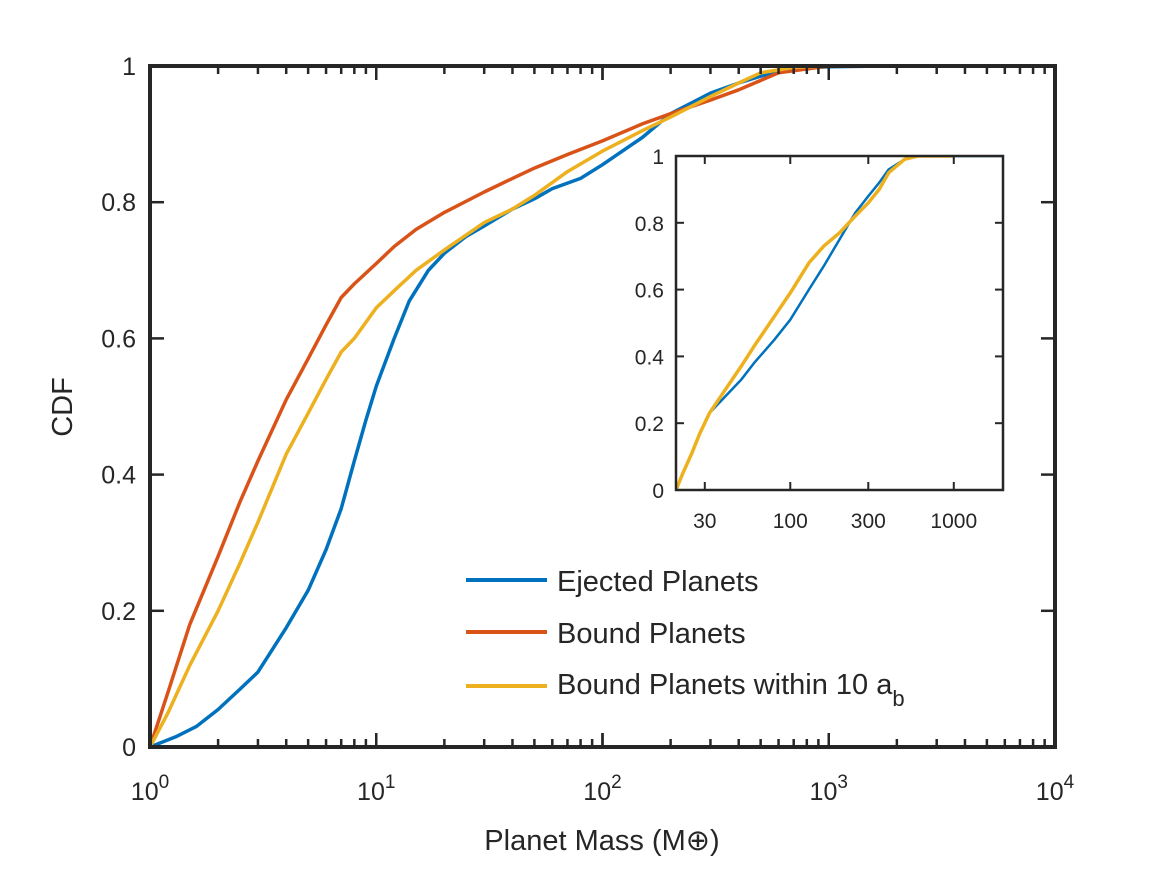  Describe the element at coordinates (658, 157) in the screenshot. I see `inset-y-tick-label: 1` at that location.